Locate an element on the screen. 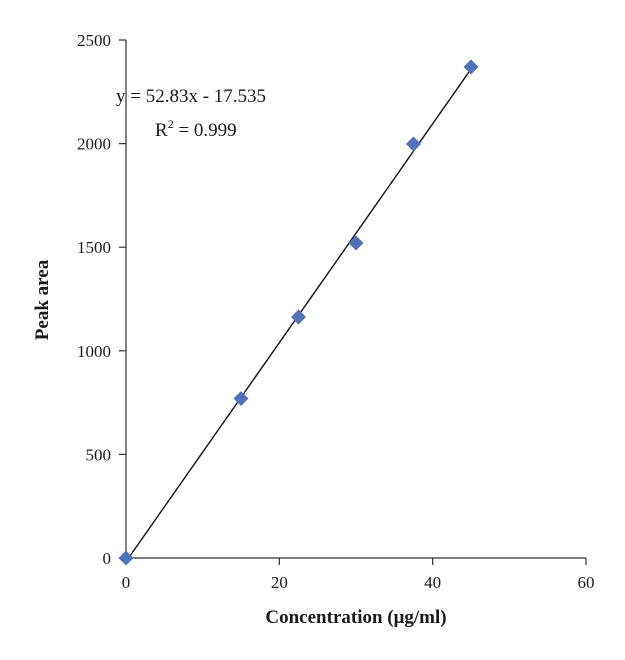  r-squared-superscript: 2 is located at coordinates (171, 124).